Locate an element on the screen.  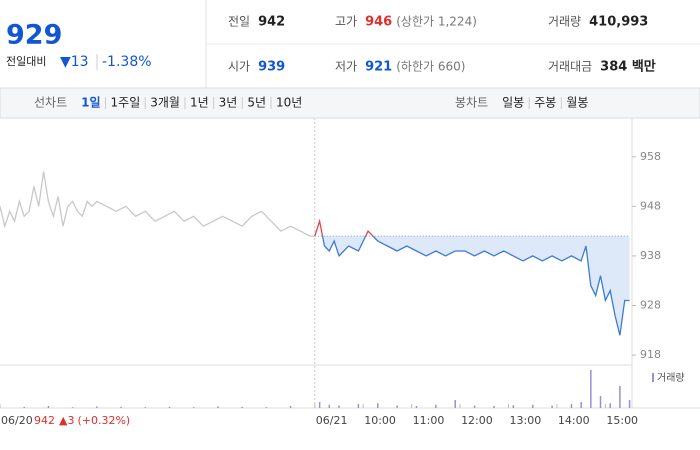
prev-rate: (+0.32%) is located at coordinates (103, 420).